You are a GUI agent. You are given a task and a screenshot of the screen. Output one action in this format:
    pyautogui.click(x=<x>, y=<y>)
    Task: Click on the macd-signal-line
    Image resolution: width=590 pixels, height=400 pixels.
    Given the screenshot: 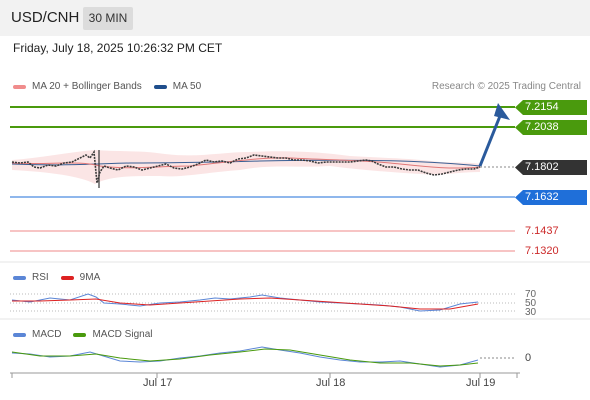 What is the action you would take?
    pyautogui.click(x=245, y=357)
    